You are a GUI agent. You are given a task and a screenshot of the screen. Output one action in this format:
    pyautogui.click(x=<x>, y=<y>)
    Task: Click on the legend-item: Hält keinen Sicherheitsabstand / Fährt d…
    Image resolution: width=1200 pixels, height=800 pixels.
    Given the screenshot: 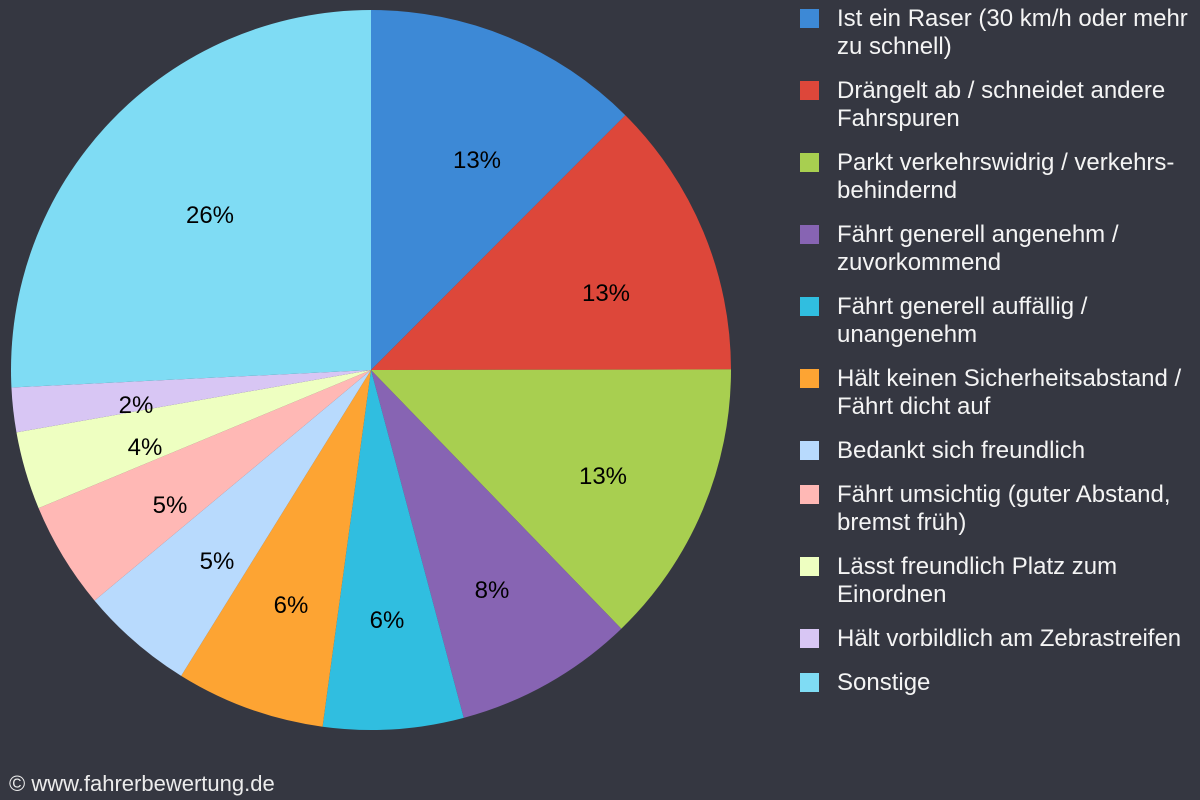 What is the action you would take?
    pyautogui.click(x=997, y=393)
    